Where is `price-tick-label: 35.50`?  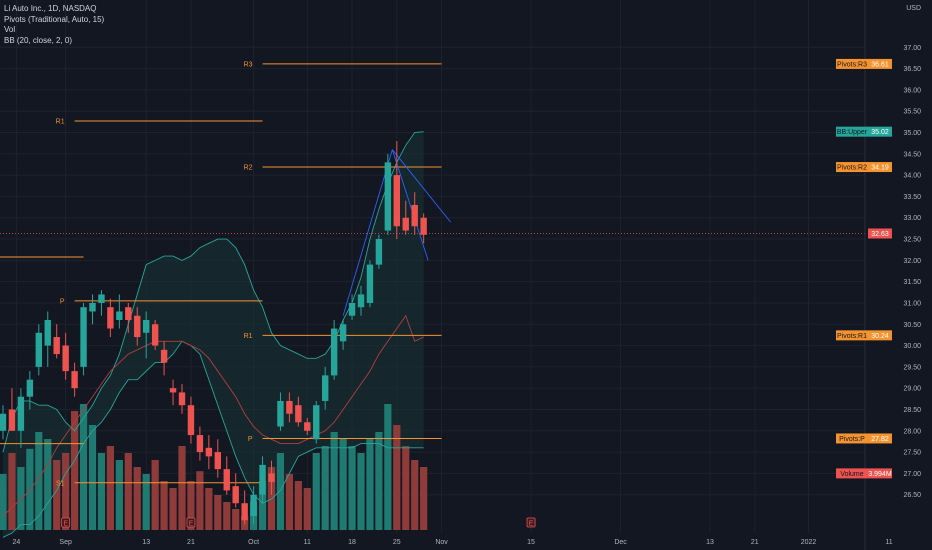
price-tick-label: 35.50 is located at coordinates (912, 112).